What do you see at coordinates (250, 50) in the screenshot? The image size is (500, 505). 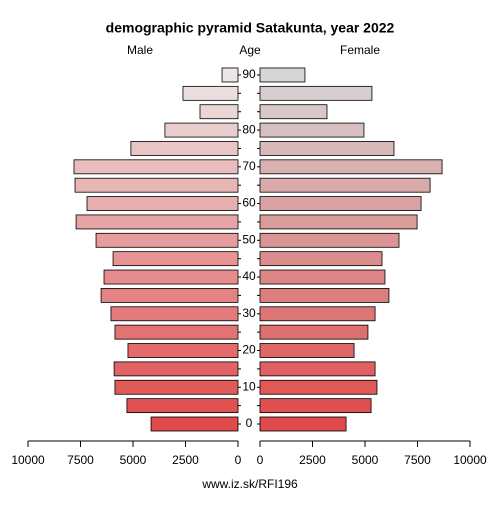 I see `age-label: Age` at bounding box center [250, 50].